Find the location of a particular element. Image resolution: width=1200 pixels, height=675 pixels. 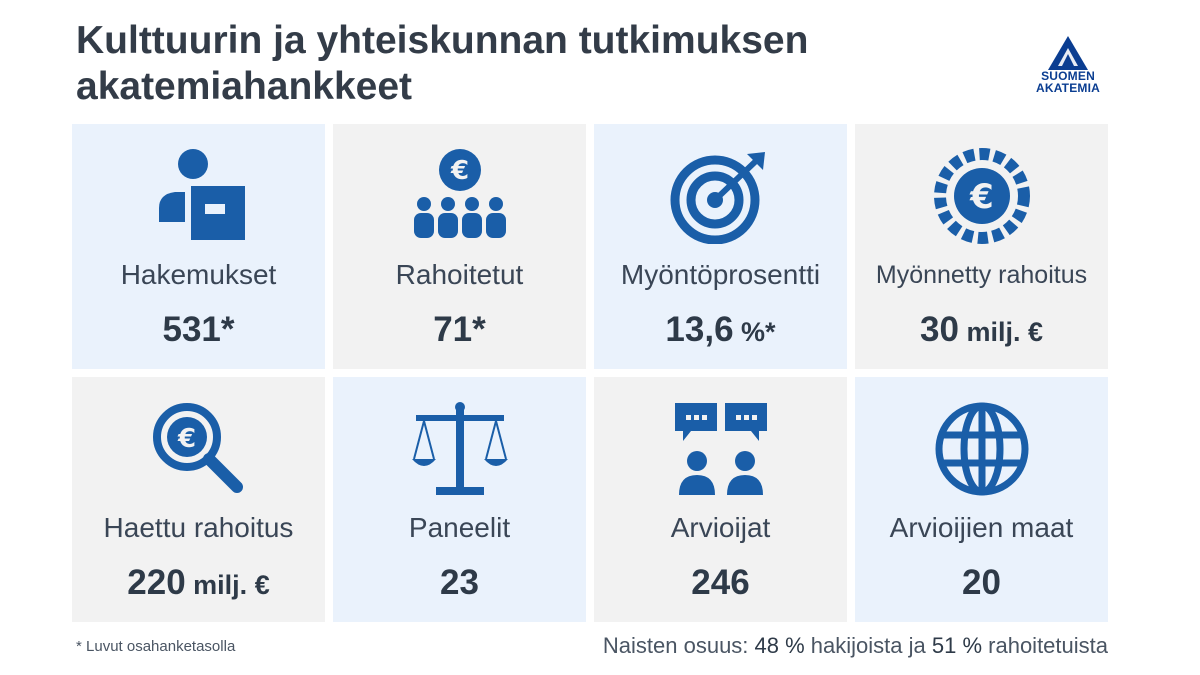

euro-search-icon: € is located at coordinates (198, 449).